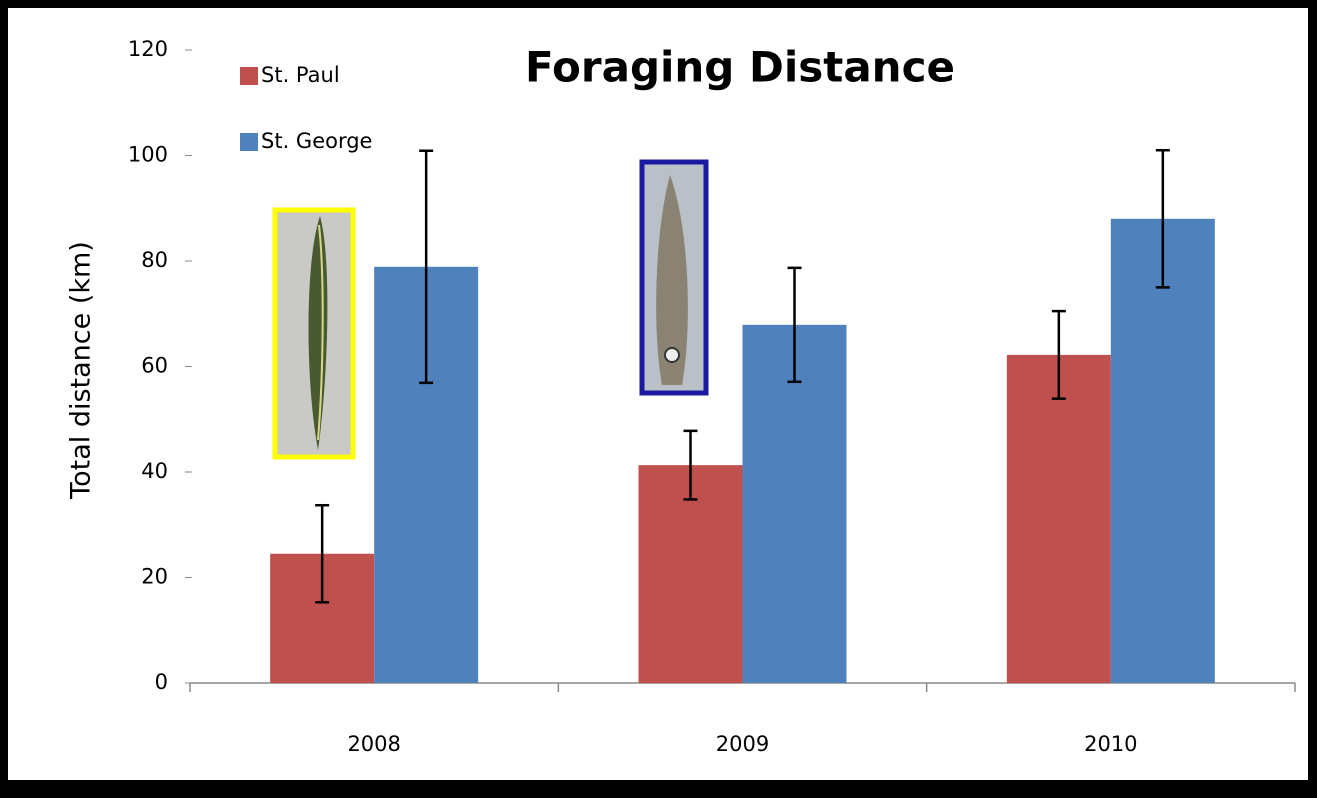 This screenshot has height=798, width=1317. What do you see at coordinates (740, 67) in the screenshot?
I see `chart-title: Foraging Distance` at bounding box center [740, 67].